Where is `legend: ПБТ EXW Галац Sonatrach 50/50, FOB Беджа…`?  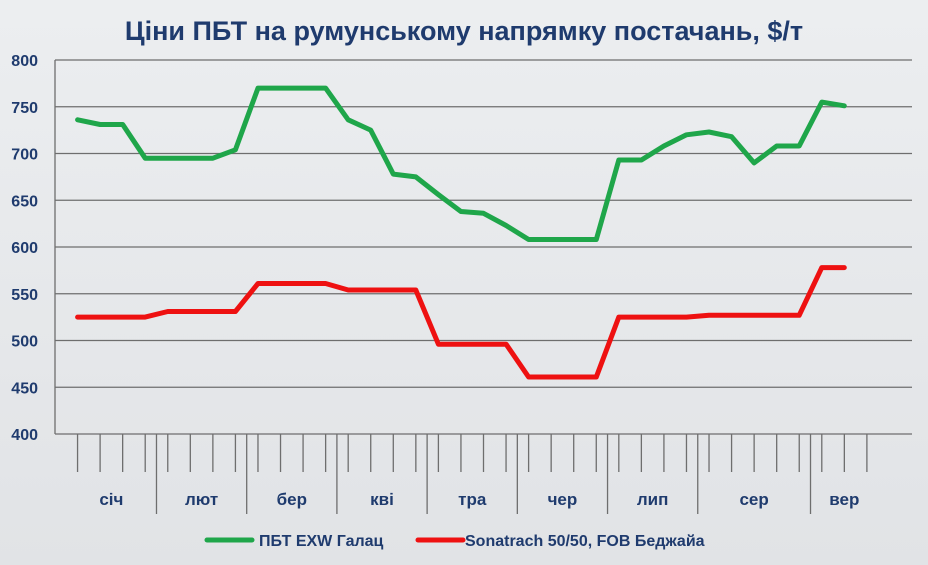
legend: ПБТ EXW Галац Sonatrach 50/50, FOB Беджа… is located at coordinates (454, 541).